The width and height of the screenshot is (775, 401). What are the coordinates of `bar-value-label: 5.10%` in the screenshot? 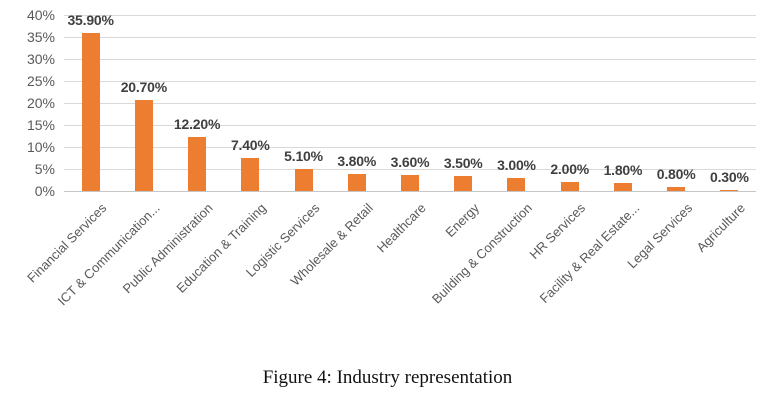 It's located at (303, 155).